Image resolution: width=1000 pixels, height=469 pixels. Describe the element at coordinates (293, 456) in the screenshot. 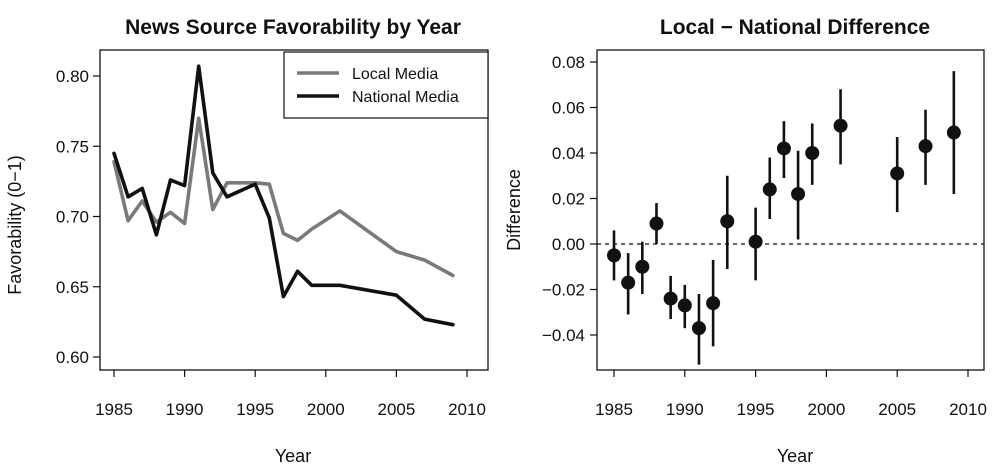

I see `left-x-axis-label: Year` at that location.